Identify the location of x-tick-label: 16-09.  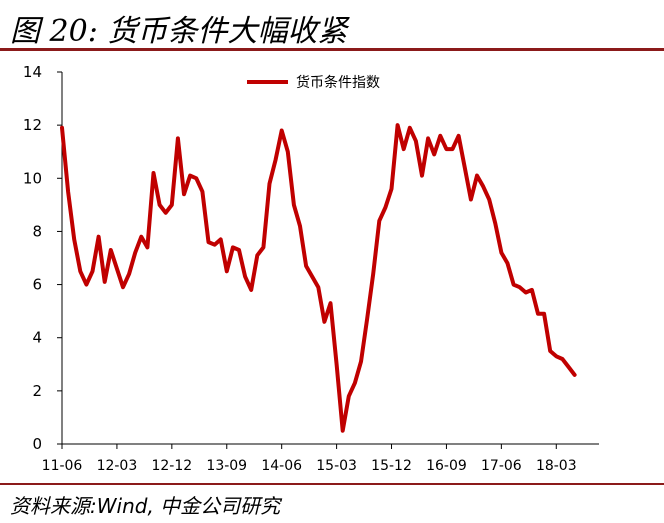
(446, 466).